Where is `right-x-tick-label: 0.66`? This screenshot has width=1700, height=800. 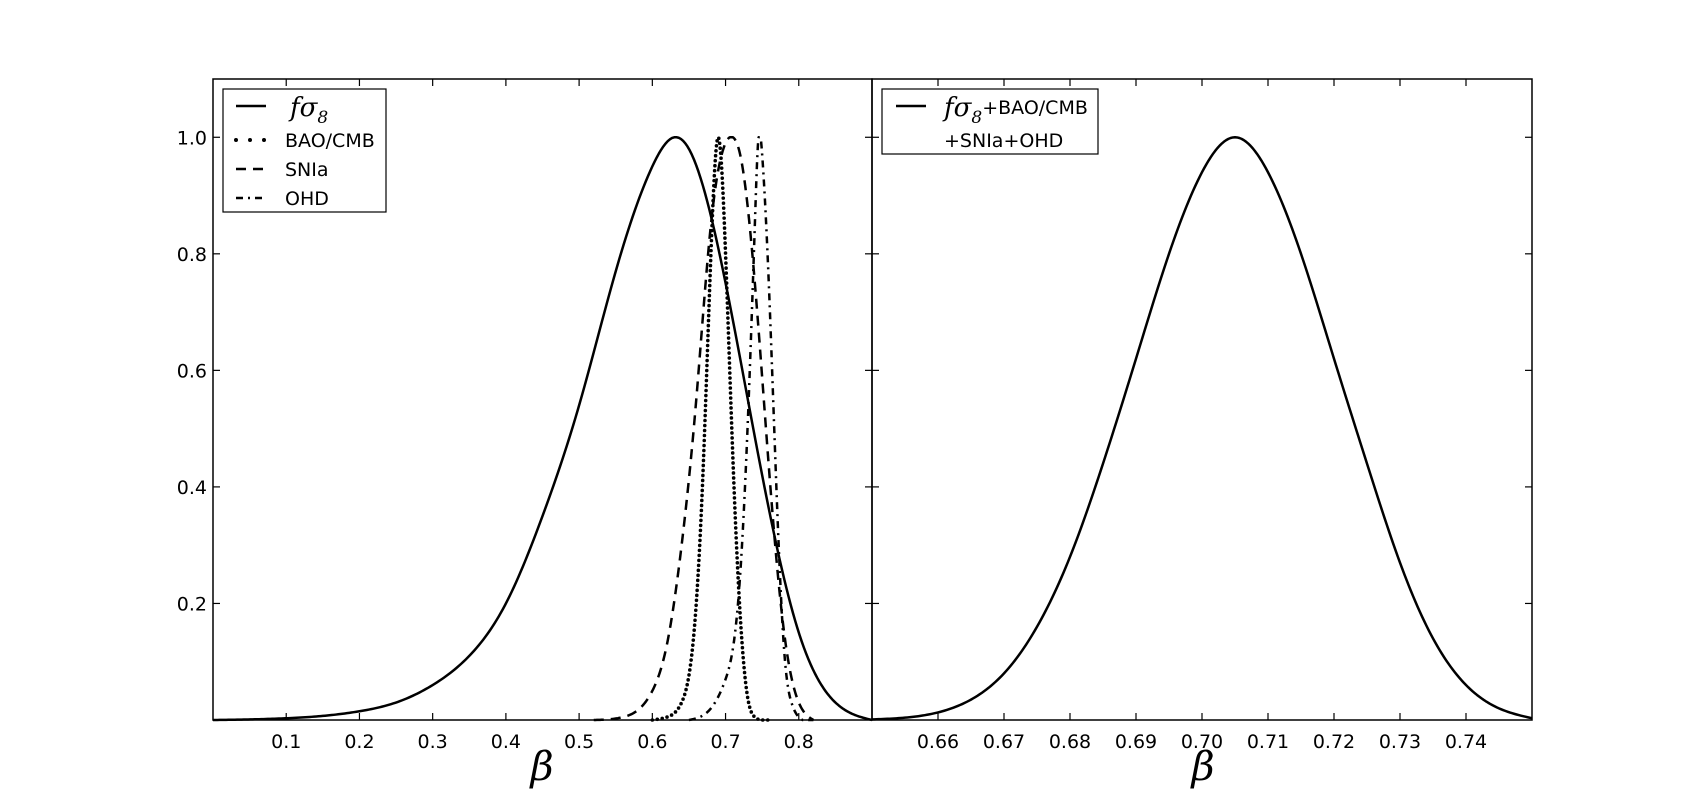 right-x-tick-label: 0.66 is located at coordinates (938, 742).